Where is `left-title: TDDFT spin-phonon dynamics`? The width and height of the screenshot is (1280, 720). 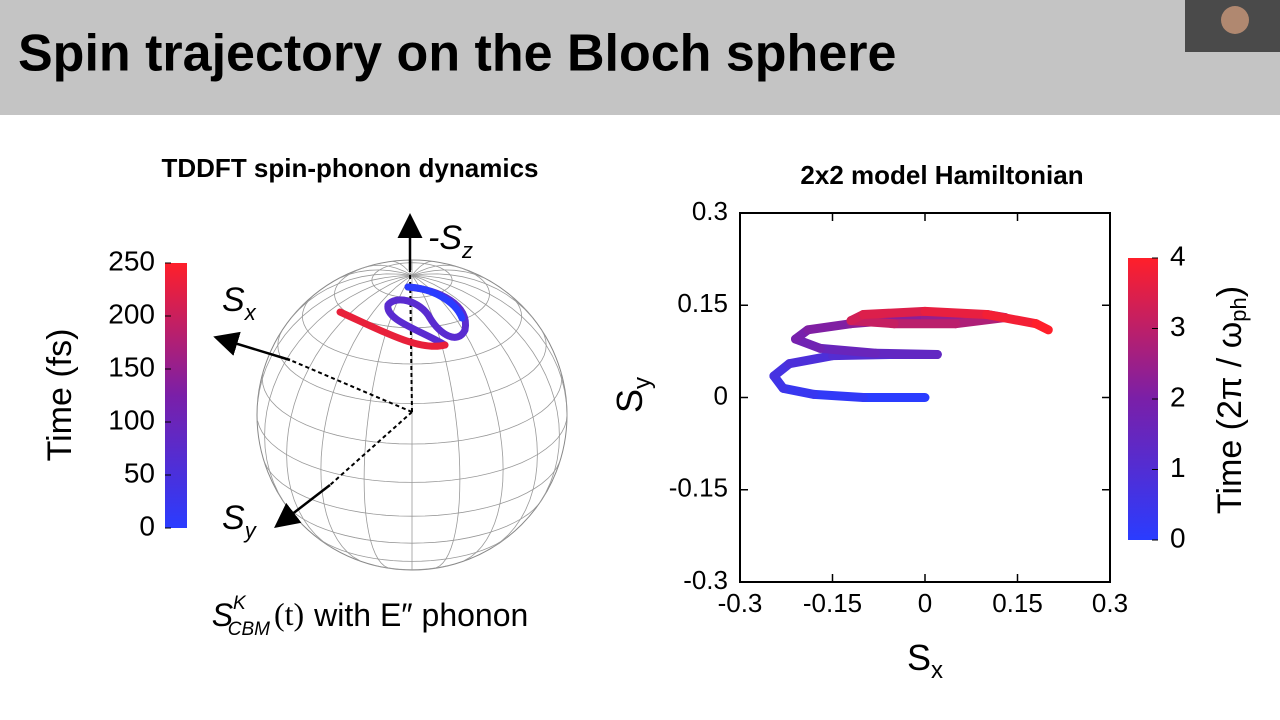
left-title: TDDFT spin-phonon dynamics is located at coordinates (350, 168).